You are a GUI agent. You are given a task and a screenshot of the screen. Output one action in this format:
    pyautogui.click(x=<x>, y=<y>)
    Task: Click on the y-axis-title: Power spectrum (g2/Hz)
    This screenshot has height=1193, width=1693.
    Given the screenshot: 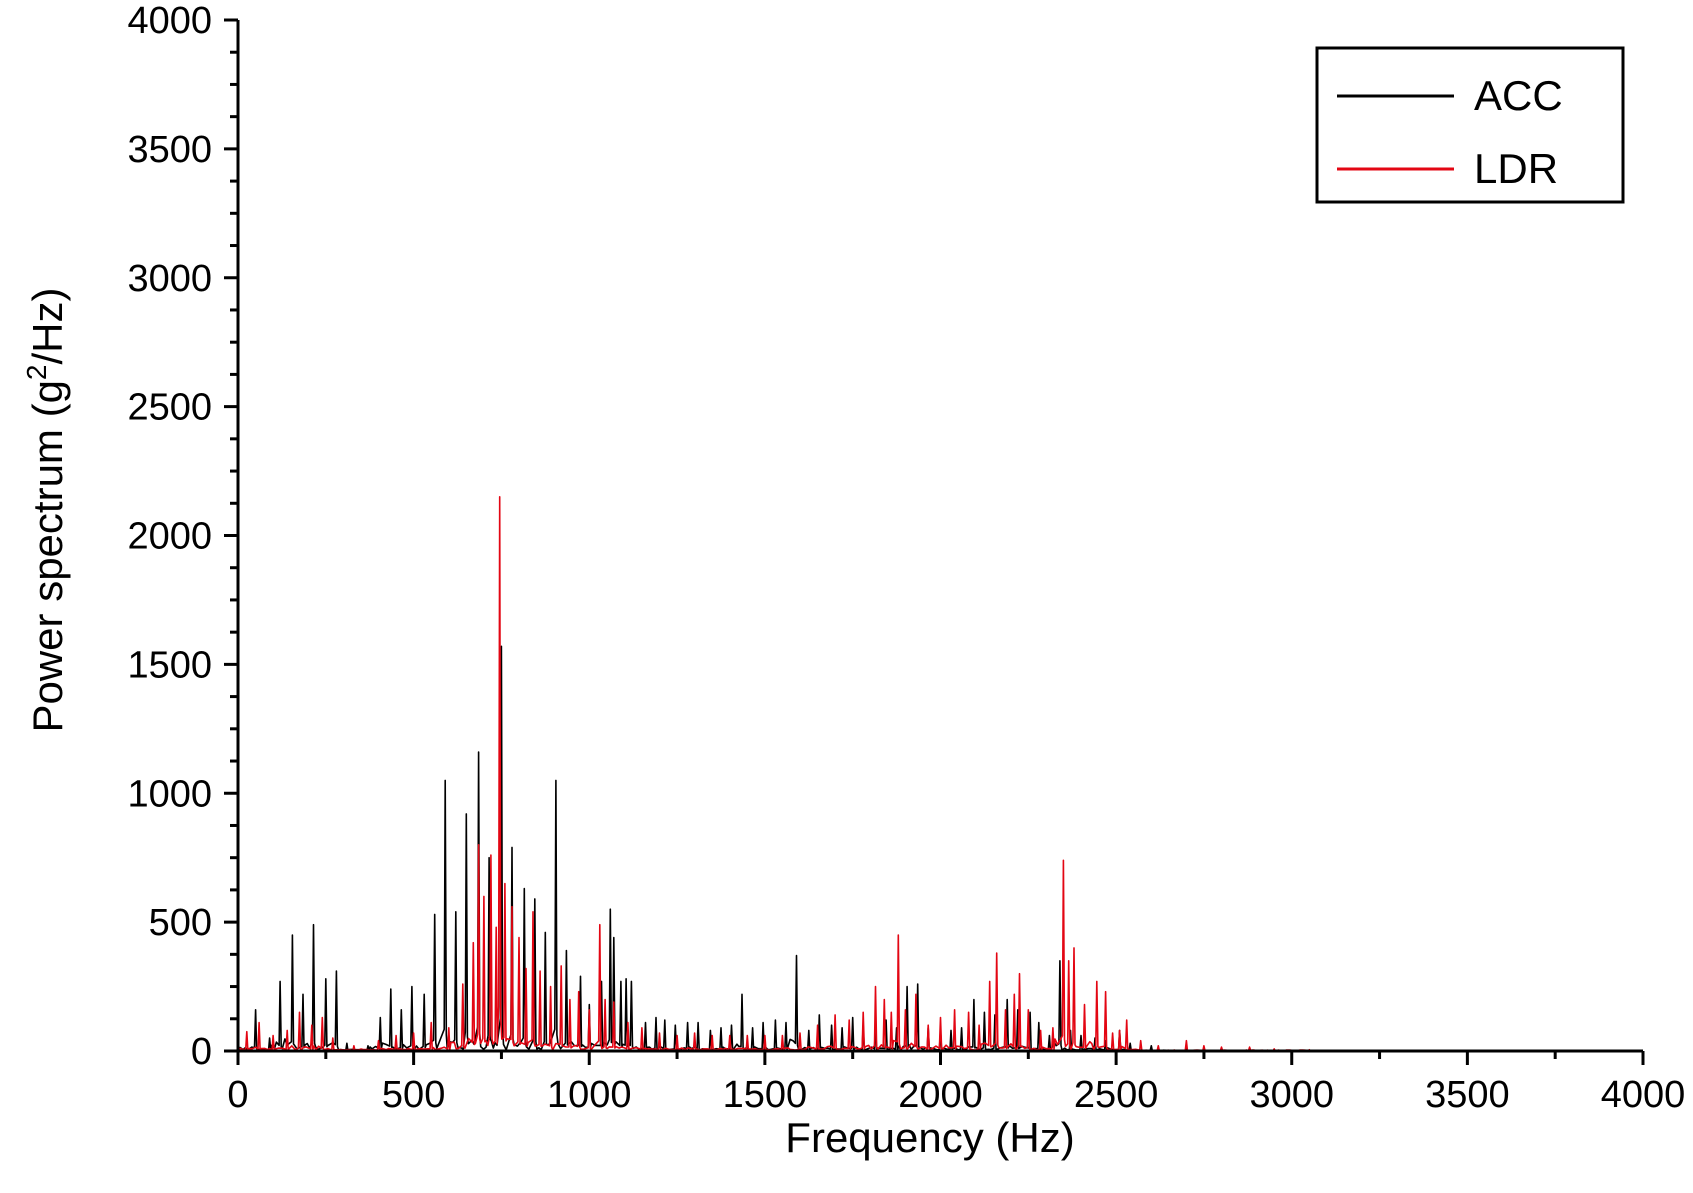 What is the action you would take?
    pyautogui.click(x=46, y=509)
    